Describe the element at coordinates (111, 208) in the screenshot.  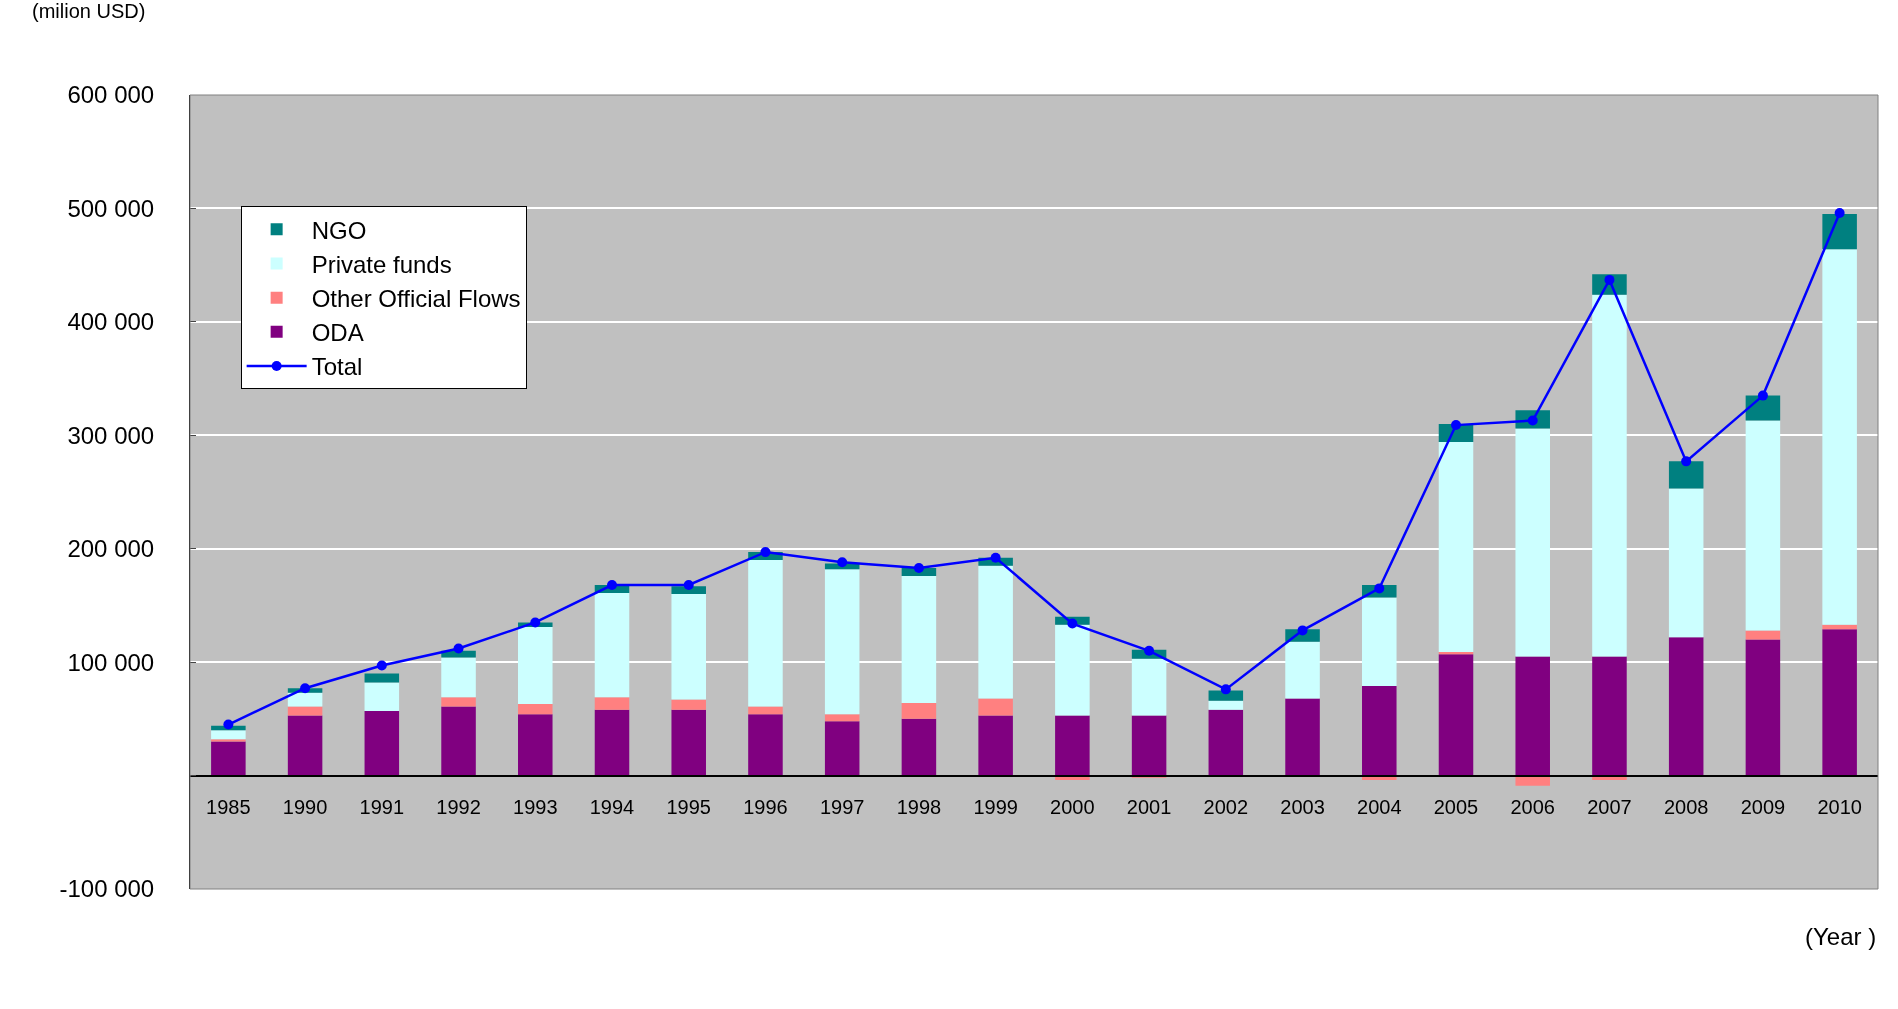
I see `y-tick-label: 500 000` at that location.